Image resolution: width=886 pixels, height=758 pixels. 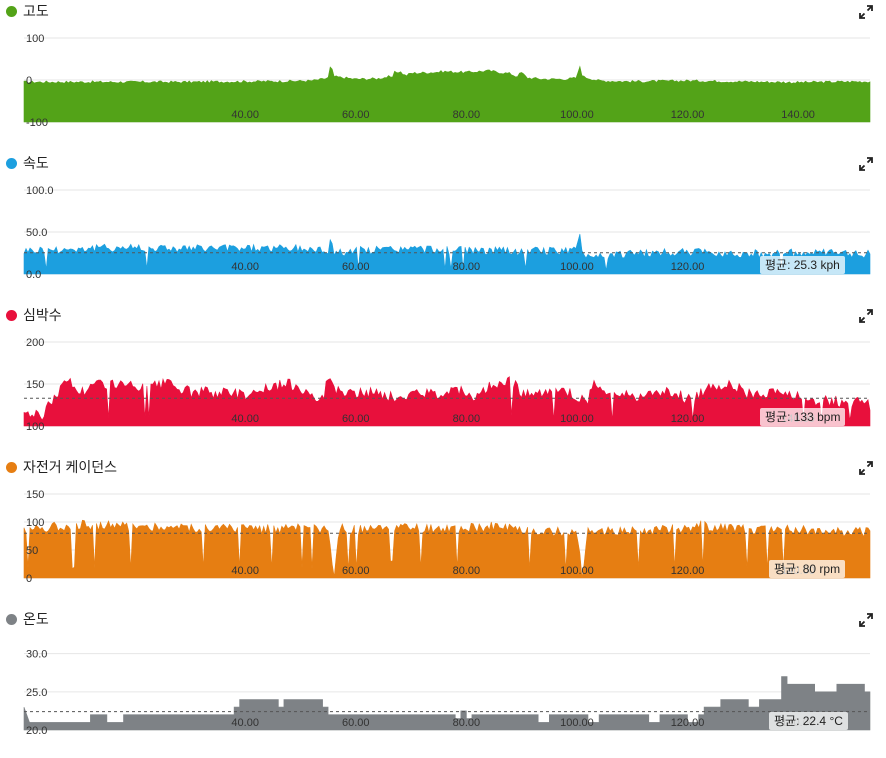 I want to click on y-tick-label: -100, so click(x=37, y=123).